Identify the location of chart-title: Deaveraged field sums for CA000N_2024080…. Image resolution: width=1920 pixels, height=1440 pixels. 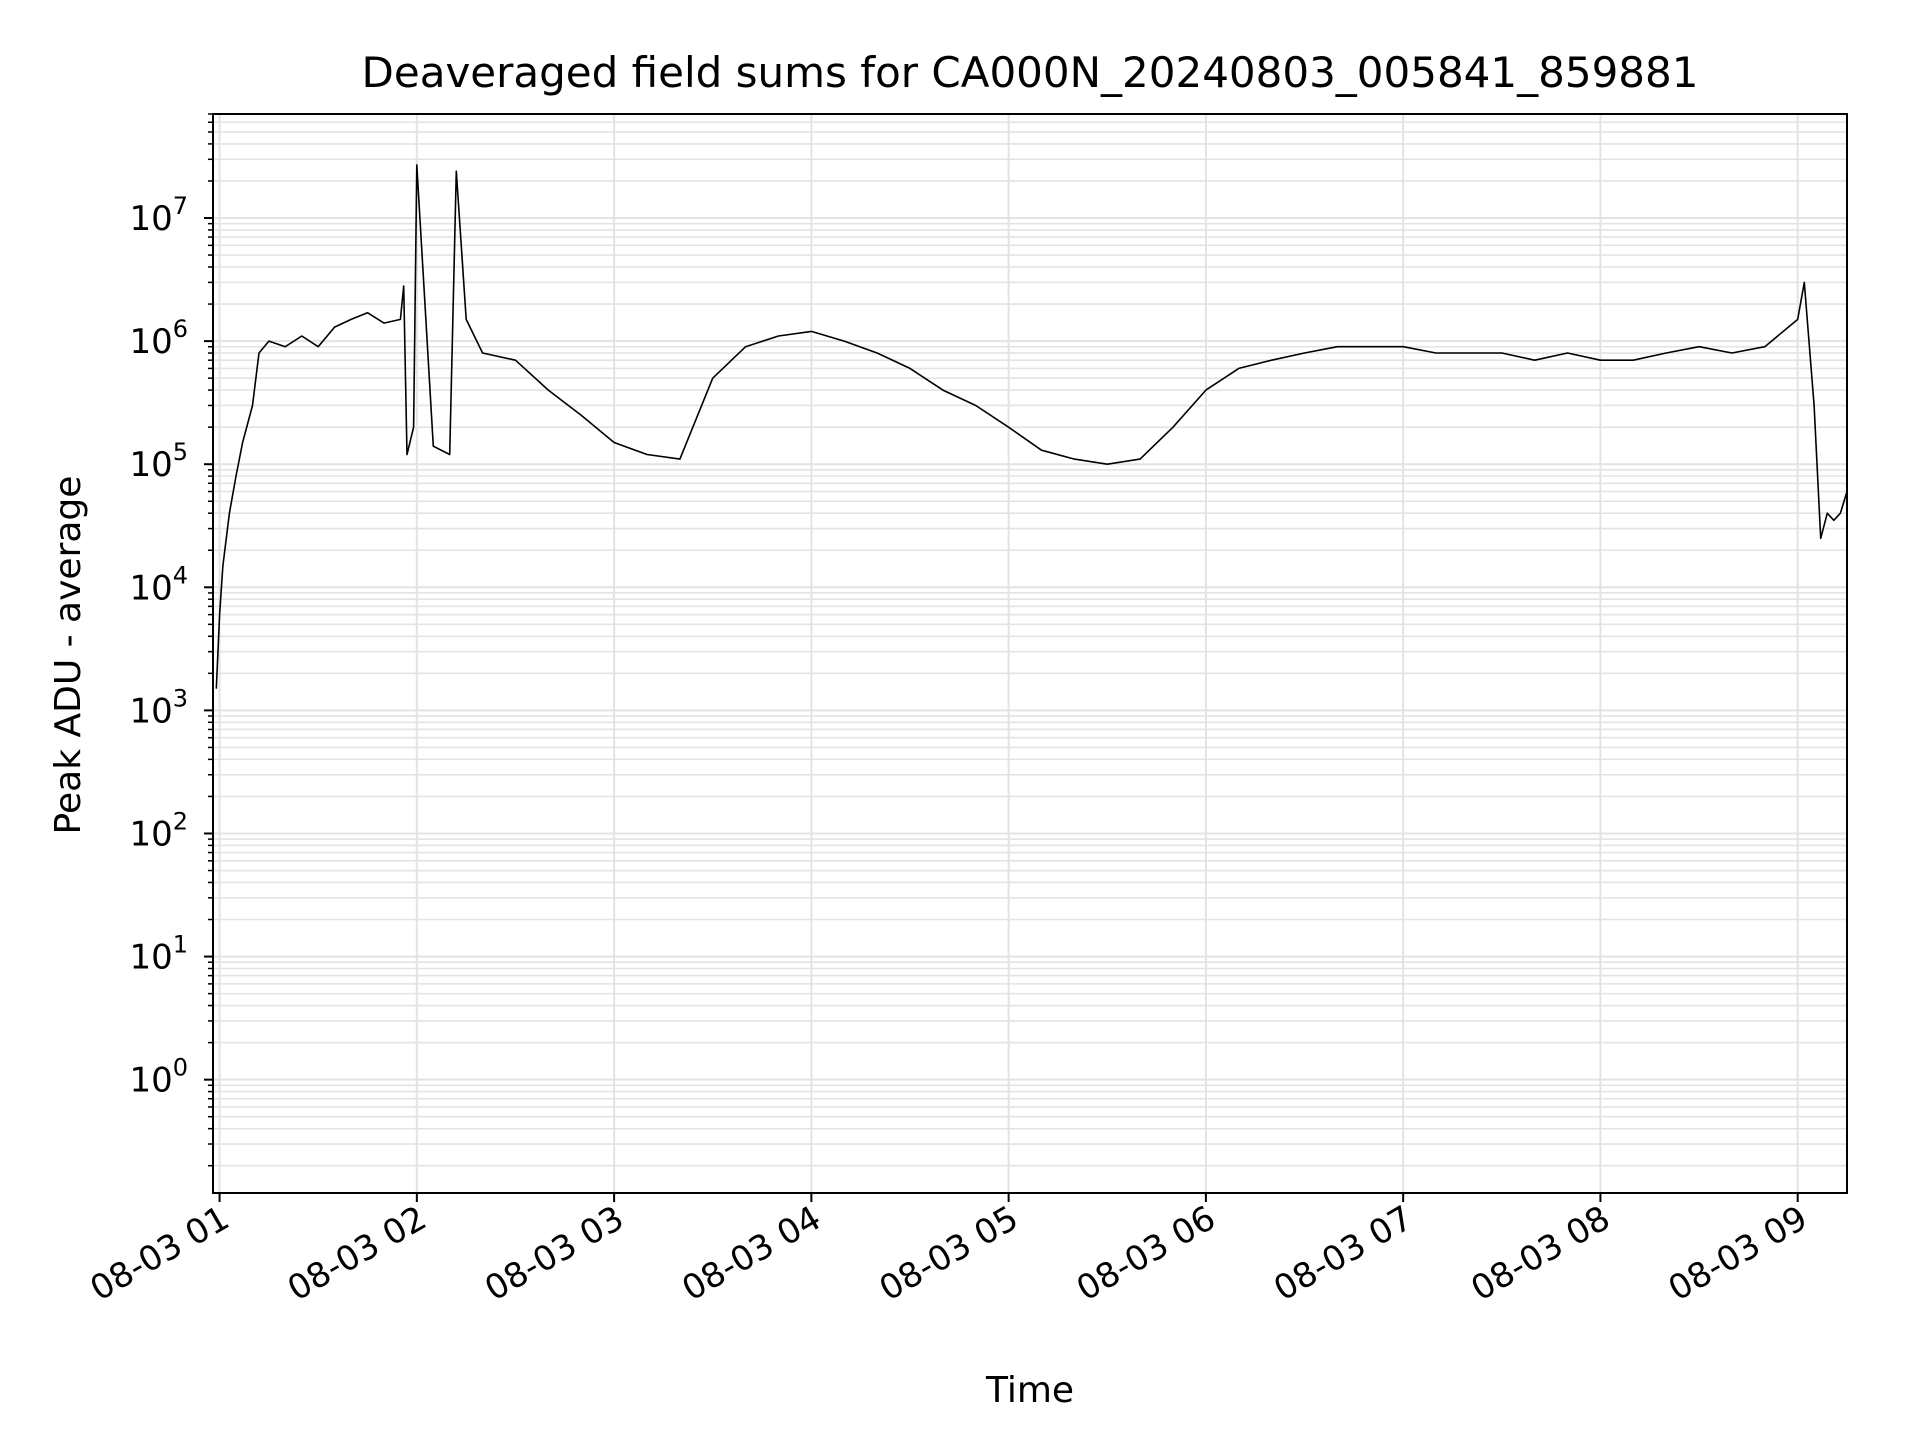
(1030, 72).